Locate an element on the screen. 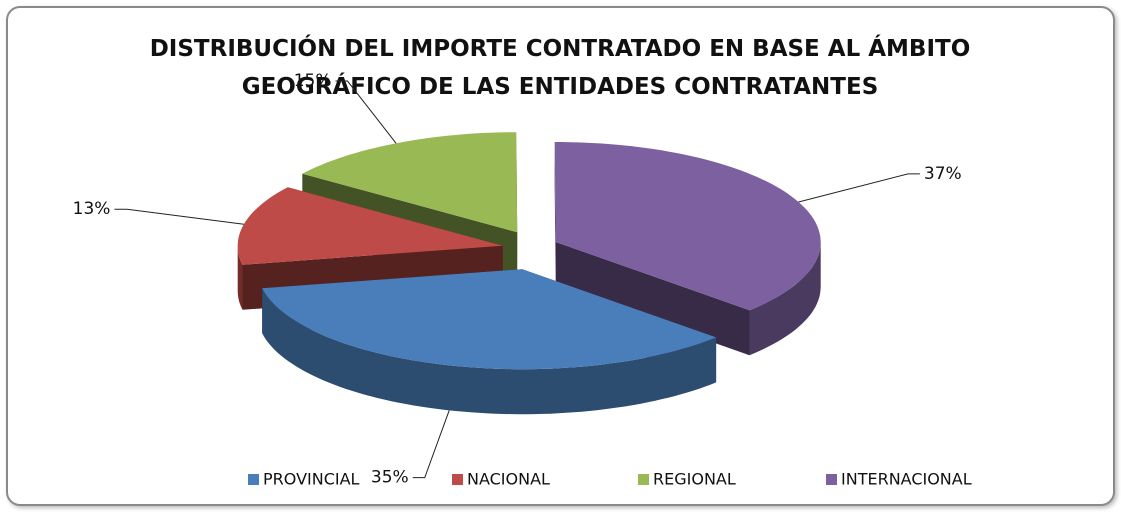 This screenshot has height=512, width=1121. data-label: 37% is located at coordinates (943, 174).